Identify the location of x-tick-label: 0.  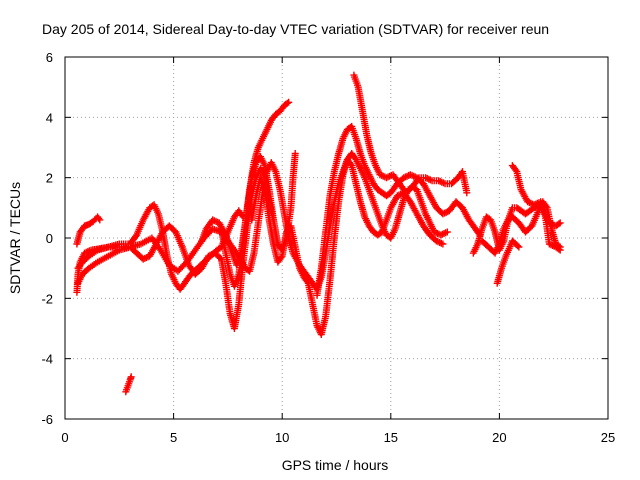
(64, 437).